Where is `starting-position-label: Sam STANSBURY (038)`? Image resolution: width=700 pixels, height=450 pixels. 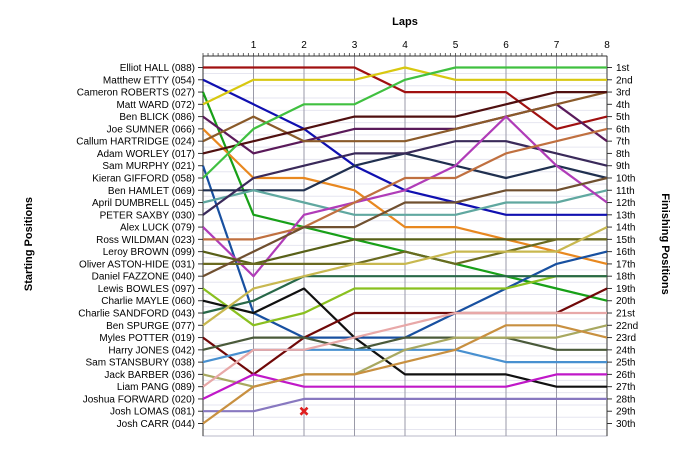
starting-position-label: Sam STANSBURY (038) is located at coordinates (140, 363).